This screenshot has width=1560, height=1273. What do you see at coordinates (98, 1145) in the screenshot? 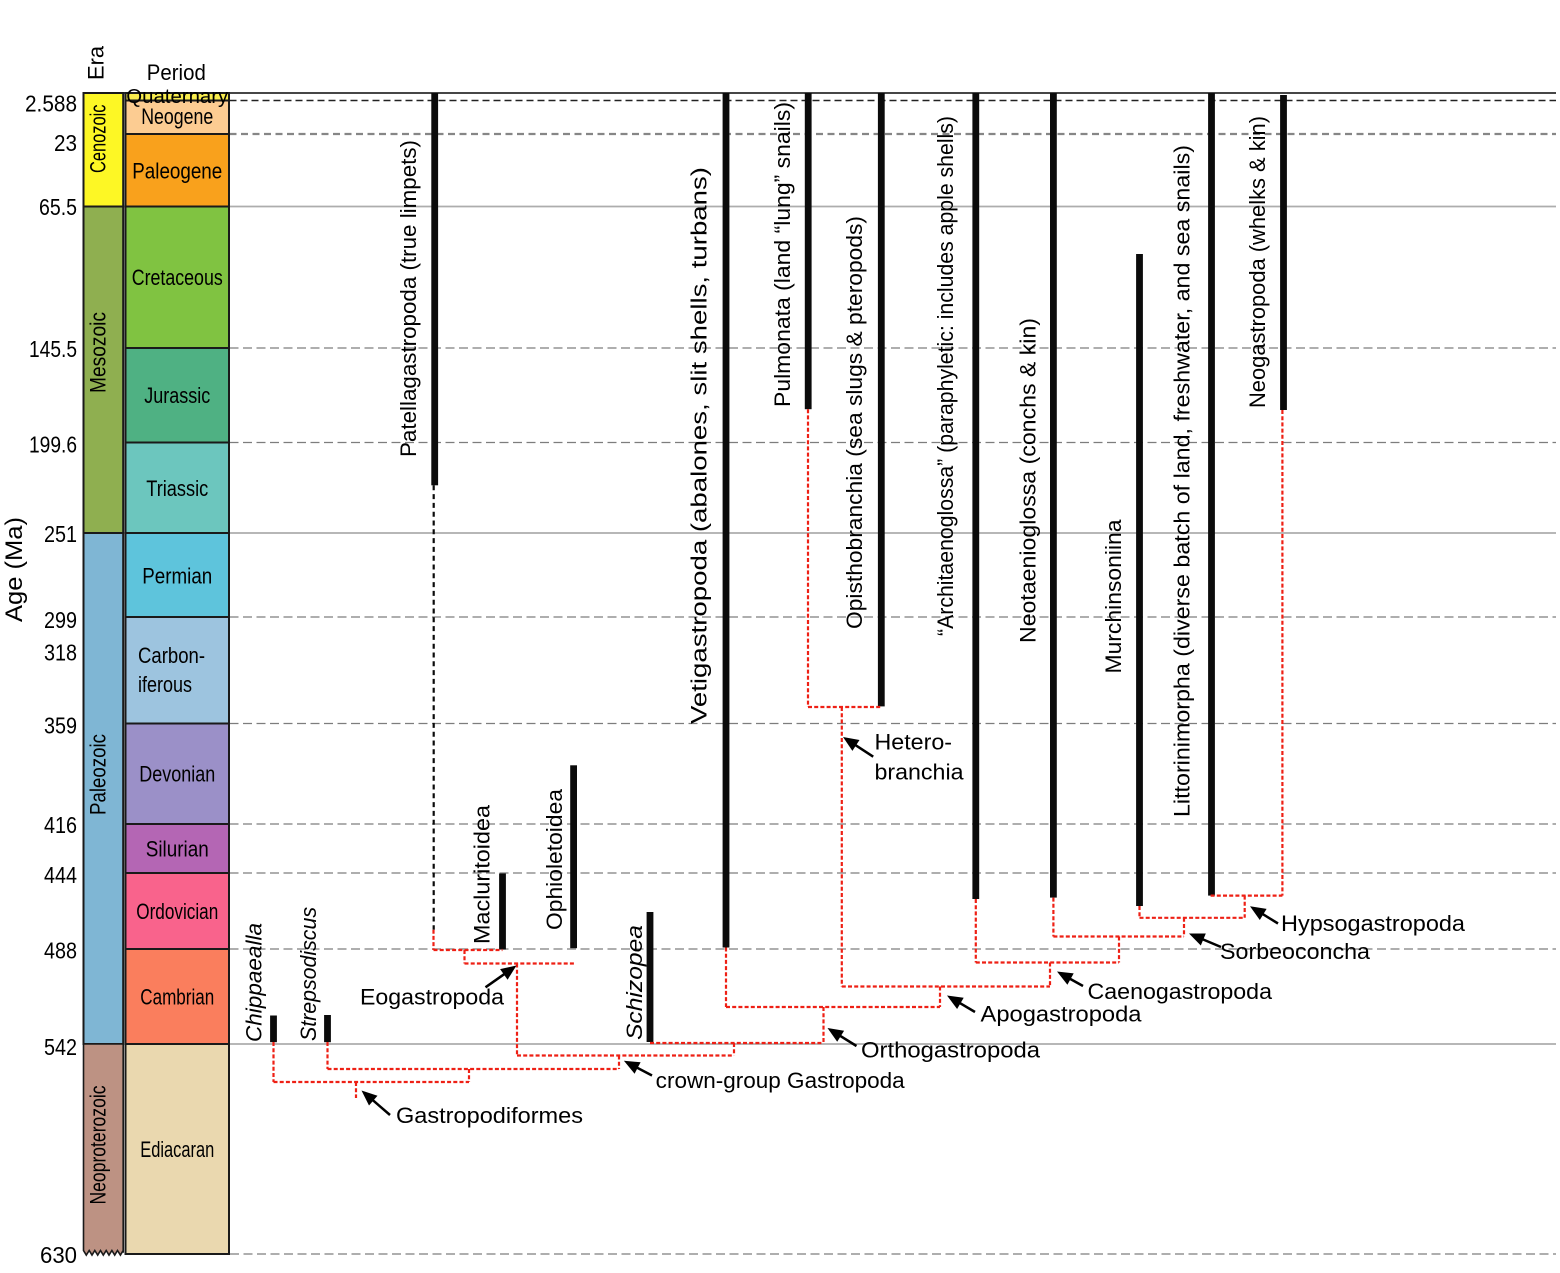
I see `svg-text: Neoproterozoic` at bounding box center [98, 1145].